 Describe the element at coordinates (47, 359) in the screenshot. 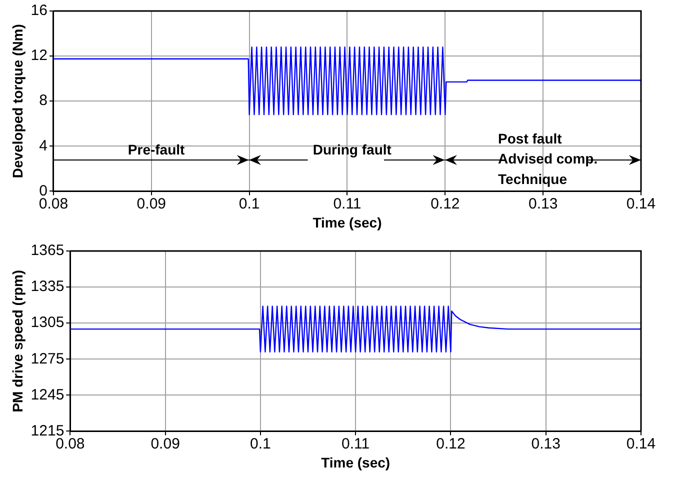

I see `y-tick-label: 1275` at that location.